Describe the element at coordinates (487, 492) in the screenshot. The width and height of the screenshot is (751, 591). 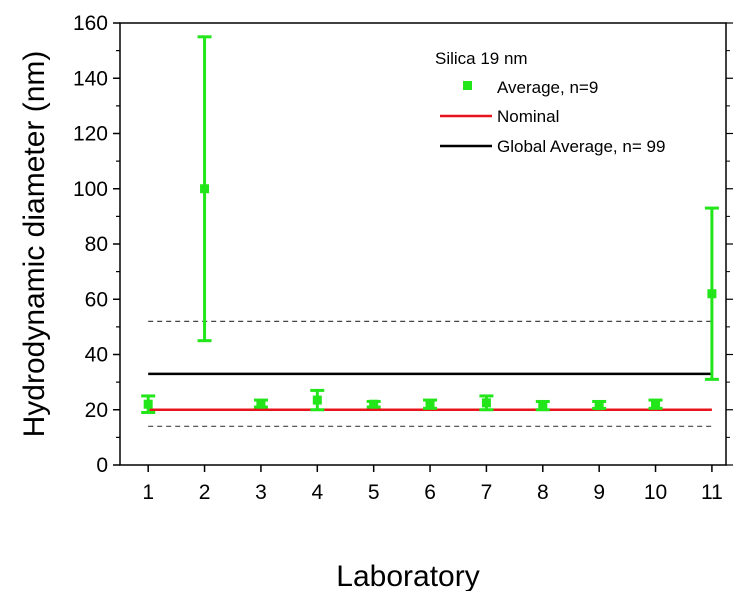
I see `x-tick-label: 7` at that location.